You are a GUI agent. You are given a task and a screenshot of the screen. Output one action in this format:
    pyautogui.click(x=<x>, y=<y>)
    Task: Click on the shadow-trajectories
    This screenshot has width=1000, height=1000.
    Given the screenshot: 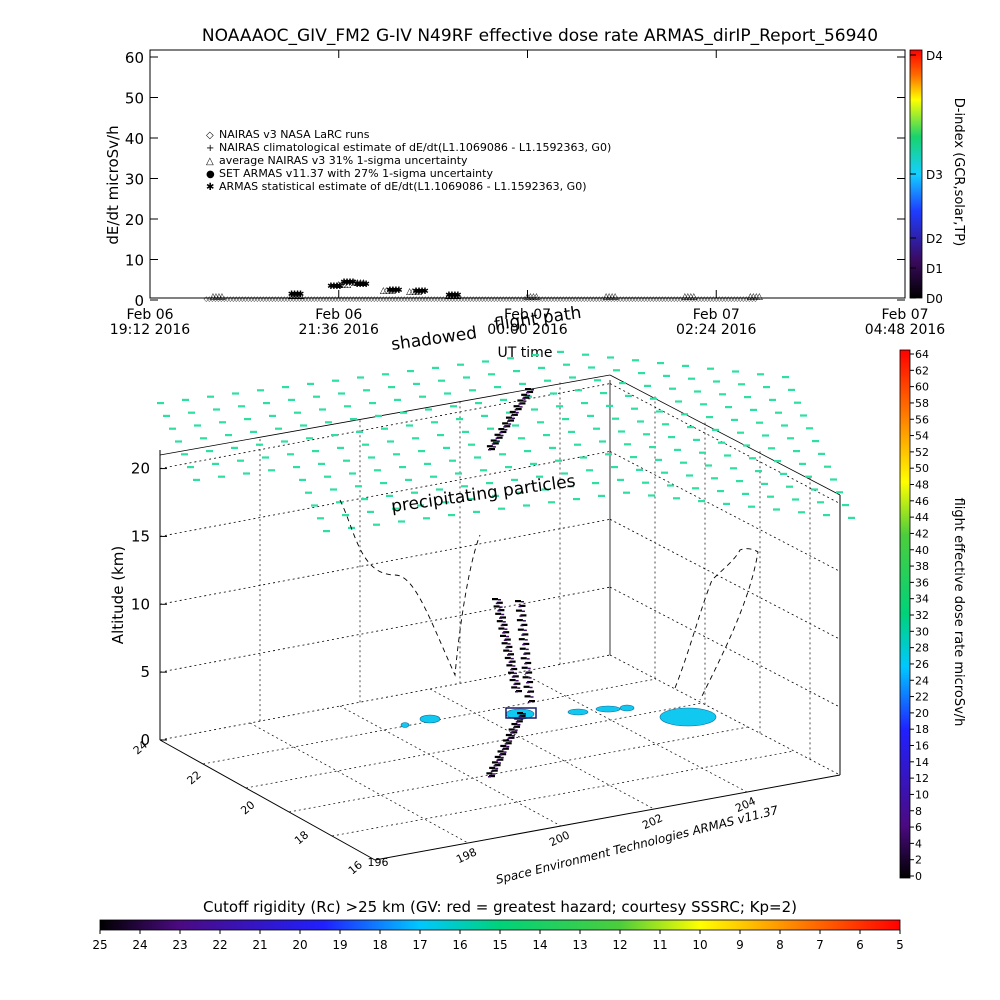 What is the action you would take?
    pyautogui.click(x=549, y=600)
    